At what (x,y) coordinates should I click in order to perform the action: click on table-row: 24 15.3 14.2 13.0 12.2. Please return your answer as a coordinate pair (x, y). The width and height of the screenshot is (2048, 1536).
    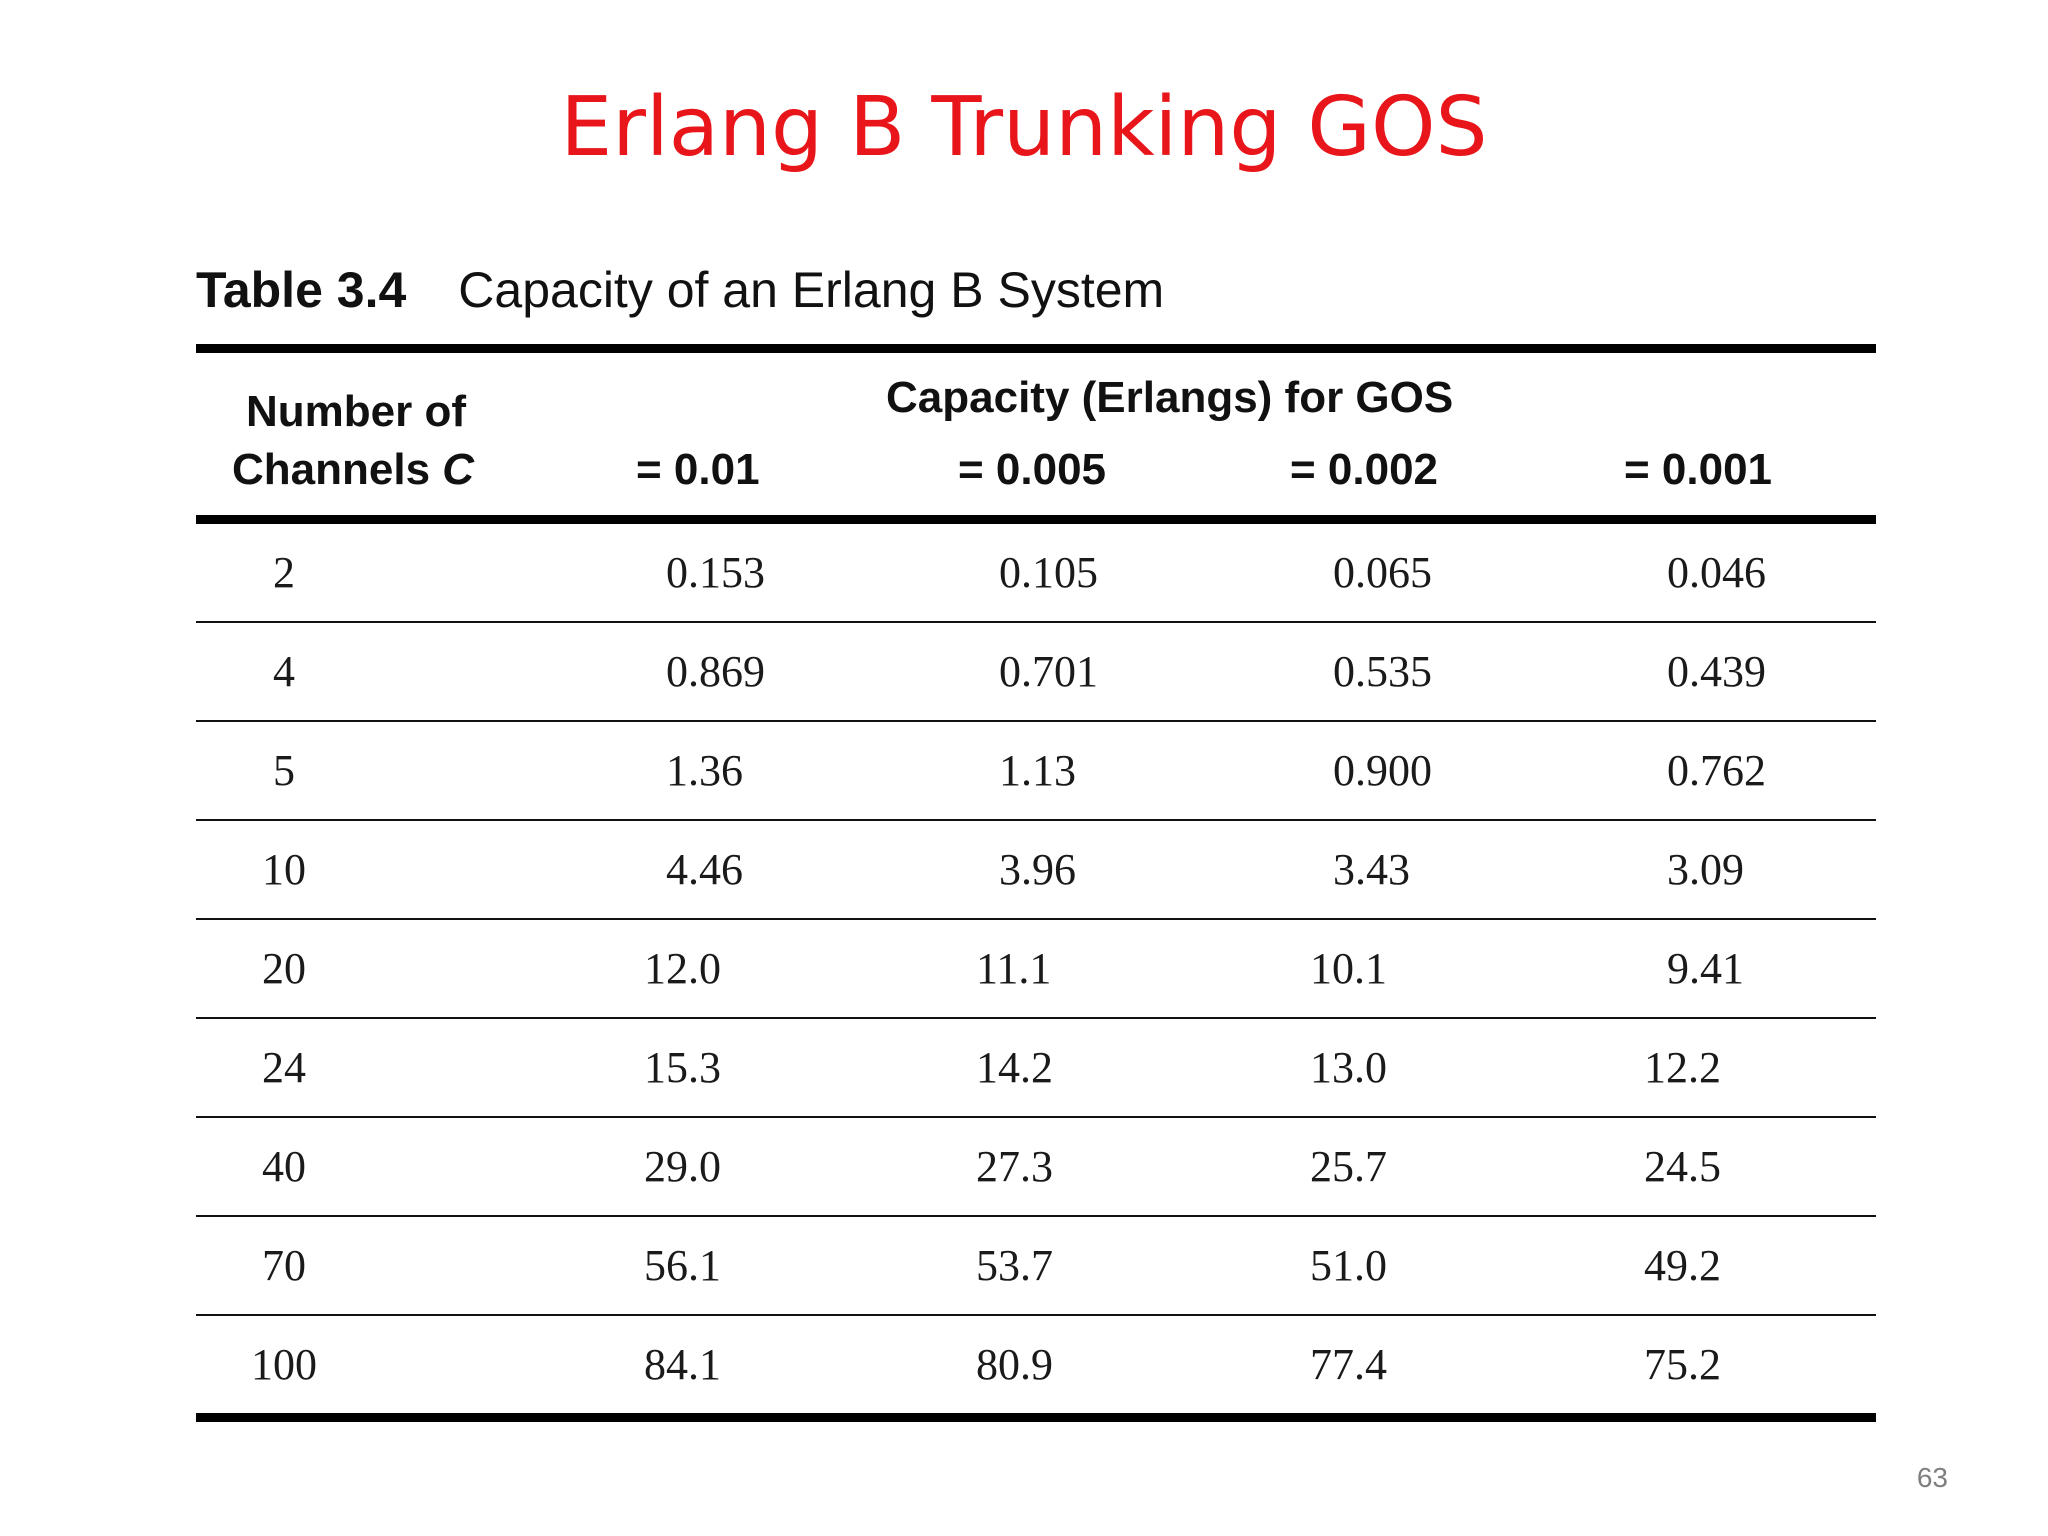
    Looking at the image, I should click on (1036, 1067).